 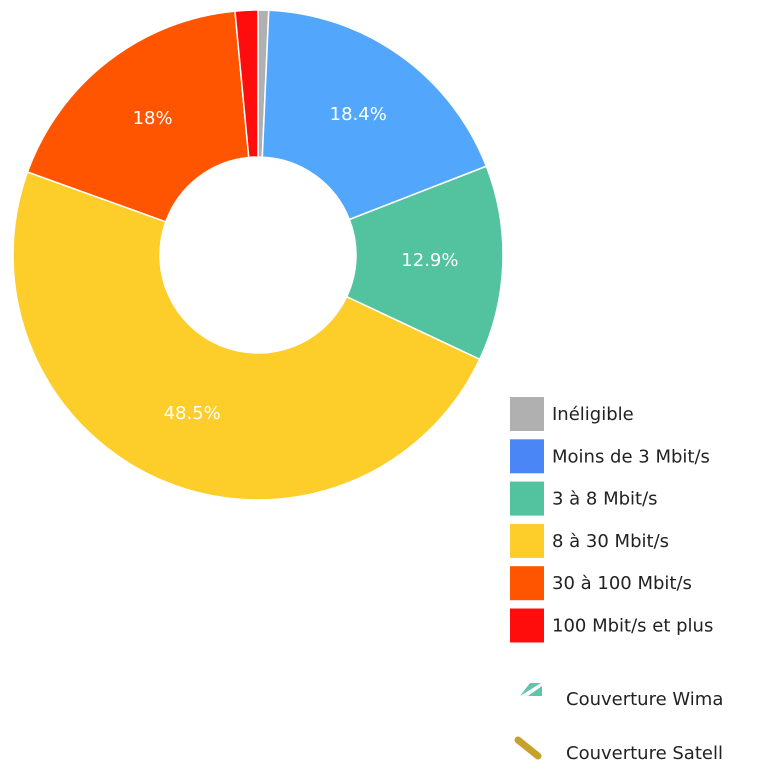 I want to click on satellite-icon, so click(x=528, y=748).